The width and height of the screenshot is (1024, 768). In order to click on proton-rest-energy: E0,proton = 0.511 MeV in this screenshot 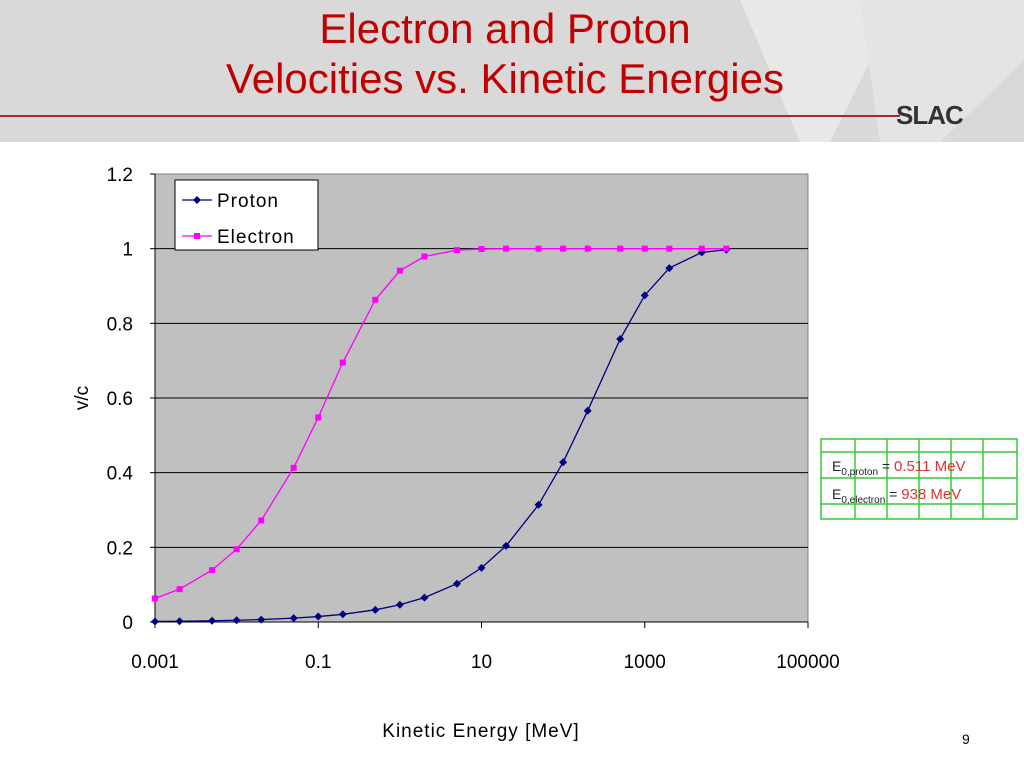, I will do `click(899, 468)`.